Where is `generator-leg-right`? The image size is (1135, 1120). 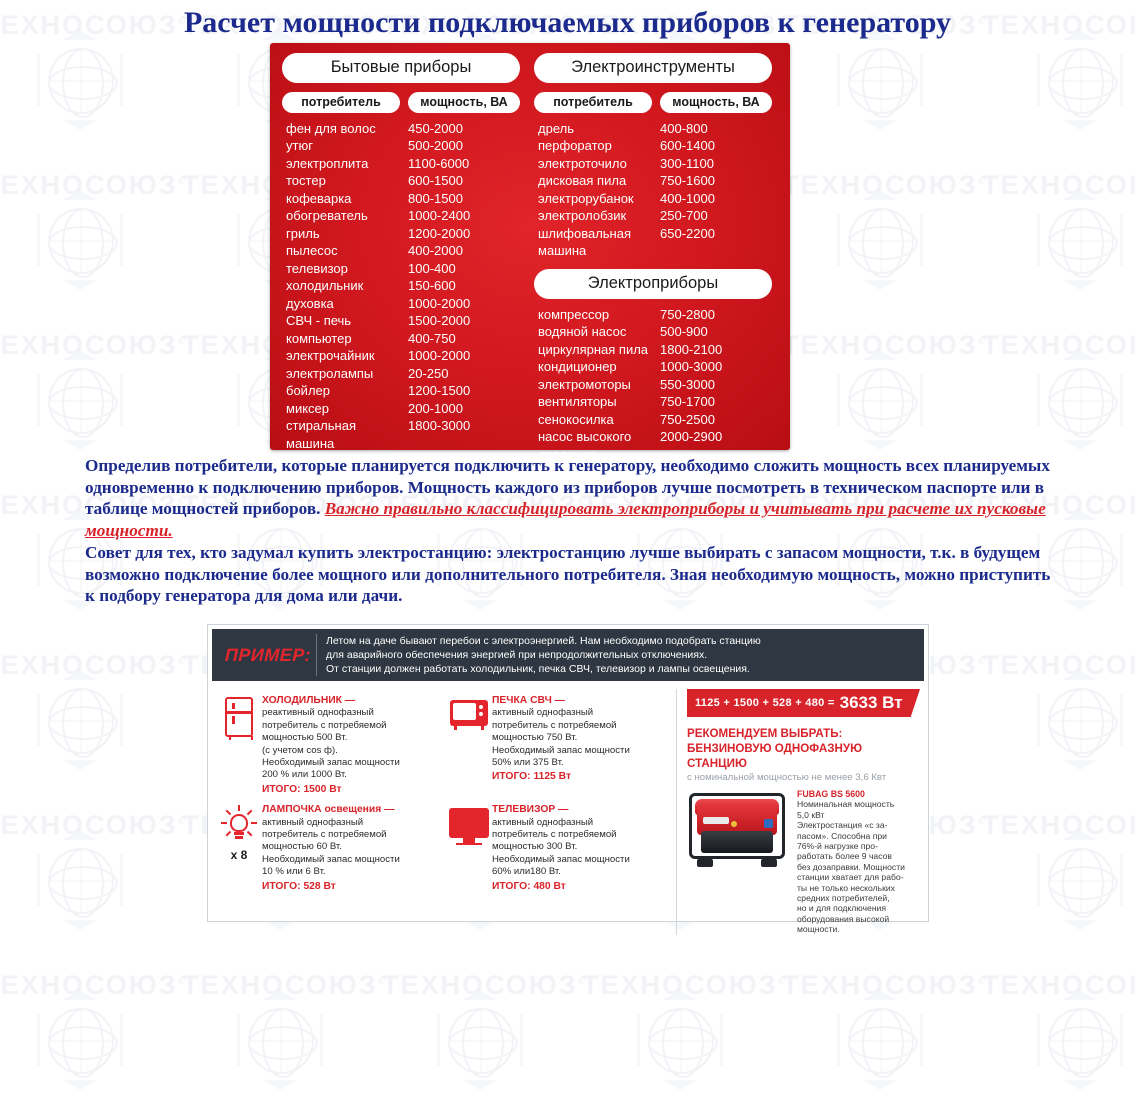
generator-leg-right is located at coordinates (769, 863).